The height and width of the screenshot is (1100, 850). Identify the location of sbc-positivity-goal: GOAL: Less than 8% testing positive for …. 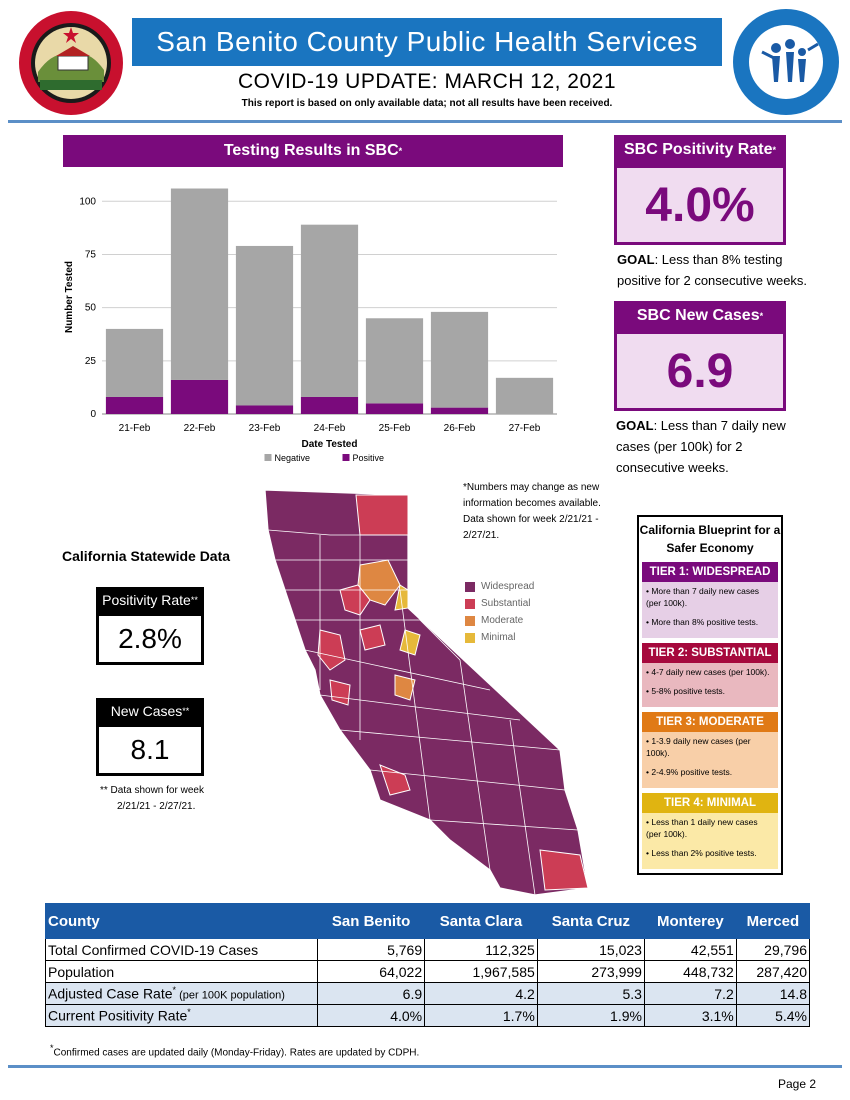
(714, 270).